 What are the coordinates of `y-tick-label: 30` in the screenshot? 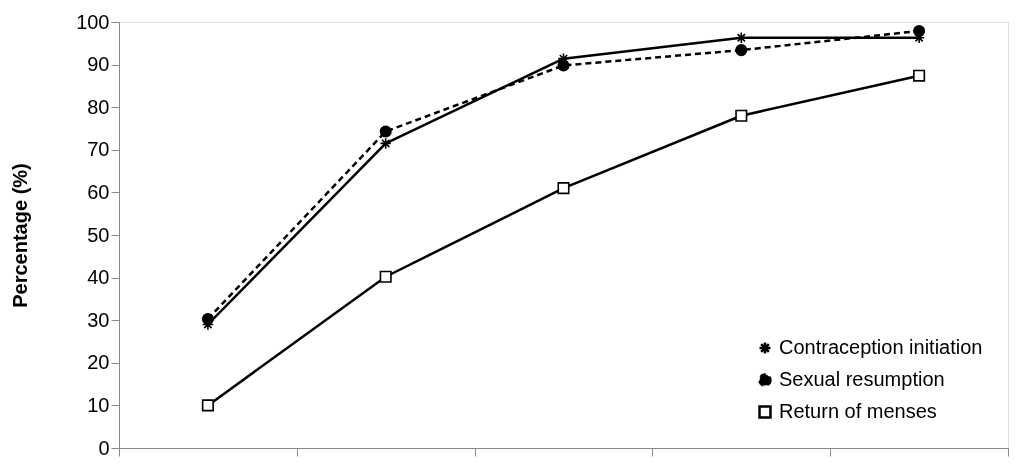 It's located at (98, 319).